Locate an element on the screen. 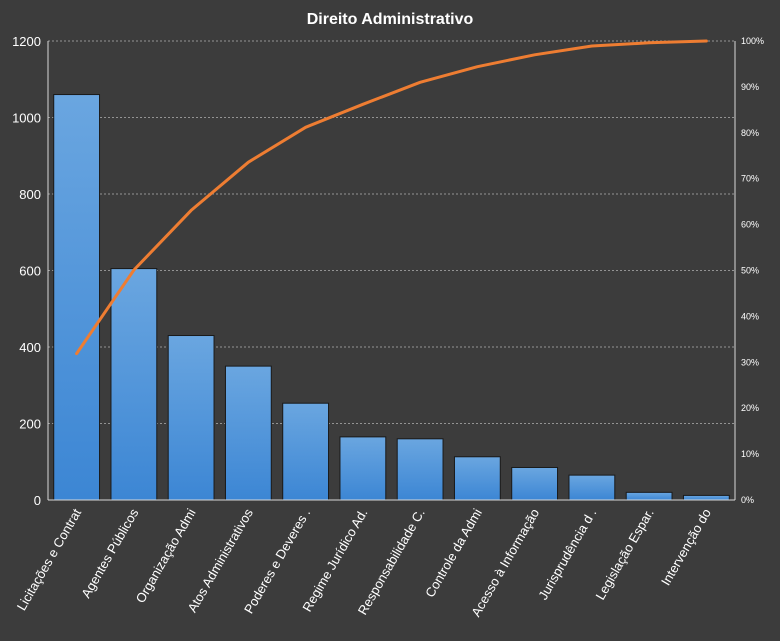 Image resolution: width=780 pixels, height=641 pixels. right-tick-label: 70% is located at coordinates (750, 179).